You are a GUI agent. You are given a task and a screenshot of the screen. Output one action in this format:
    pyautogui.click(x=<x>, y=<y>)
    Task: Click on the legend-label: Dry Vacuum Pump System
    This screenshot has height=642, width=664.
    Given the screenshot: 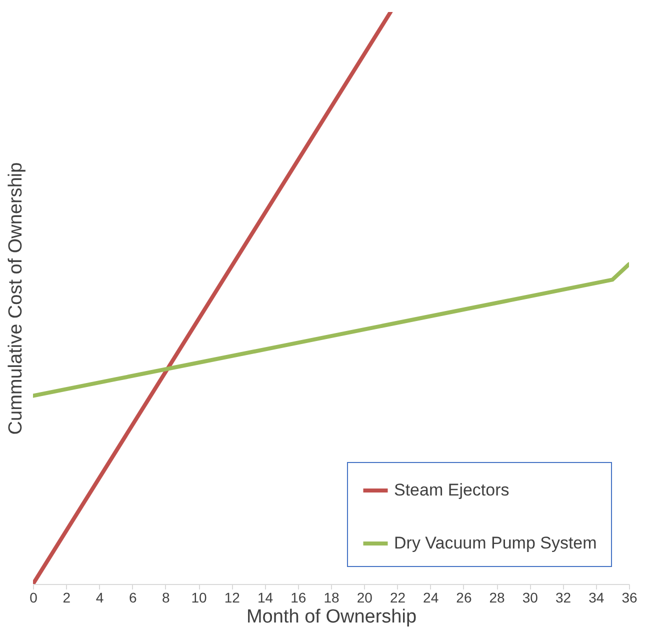 What is the action you would take?
    pyautogui.click(x=495, y=543)
    